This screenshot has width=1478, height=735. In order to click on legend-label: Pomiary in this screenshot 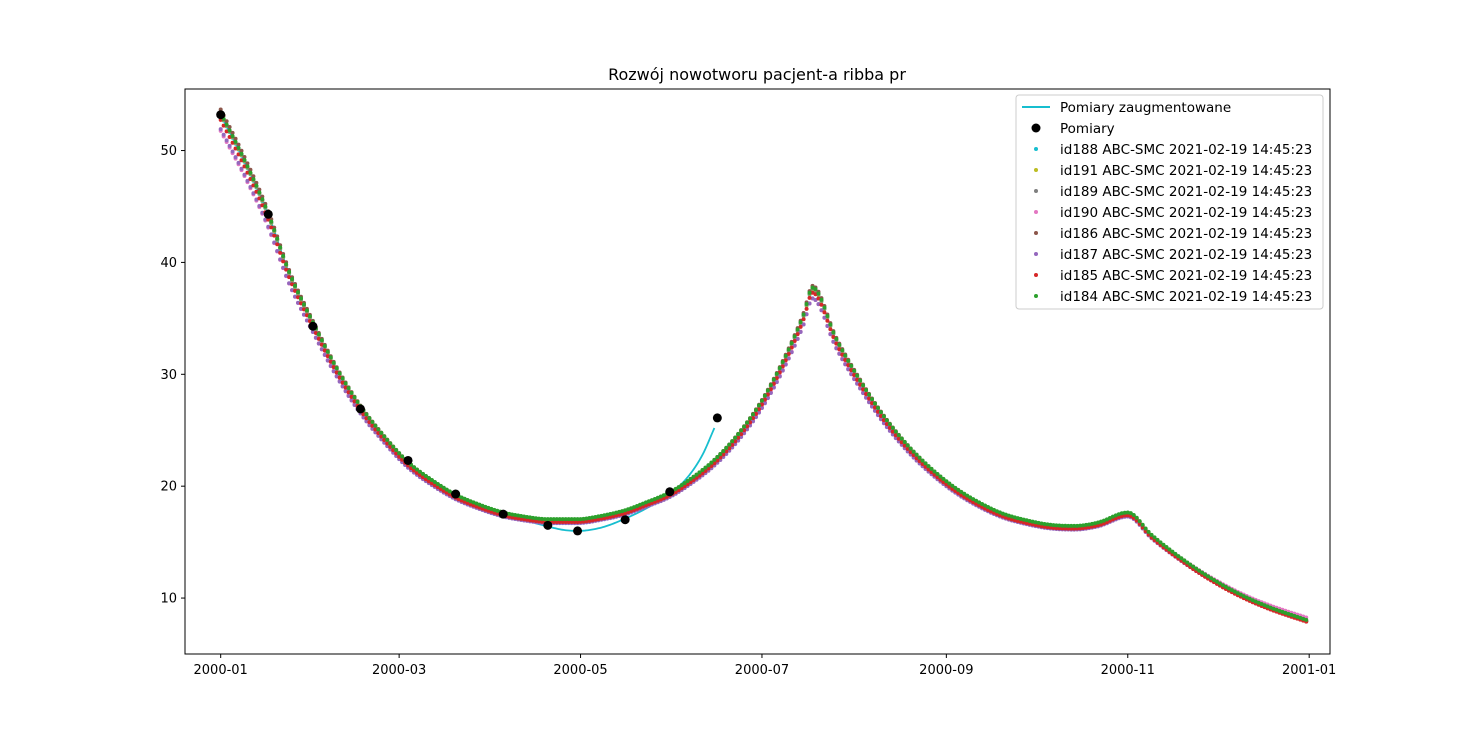, I will do `click(1087, 129)`.